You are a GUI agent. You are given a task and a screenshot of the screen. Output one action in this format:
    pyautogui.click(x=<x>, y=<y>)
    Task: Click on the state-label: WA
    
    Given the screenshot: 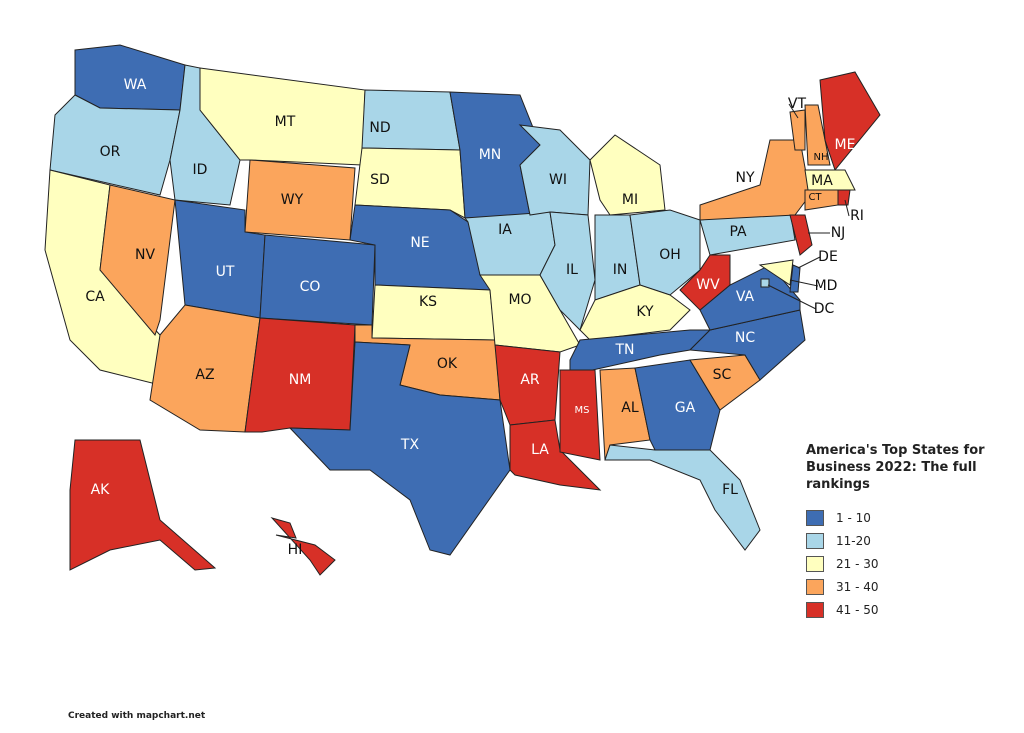 What is the action you would take?
    pyautogui.click(x=135, y=85)
    